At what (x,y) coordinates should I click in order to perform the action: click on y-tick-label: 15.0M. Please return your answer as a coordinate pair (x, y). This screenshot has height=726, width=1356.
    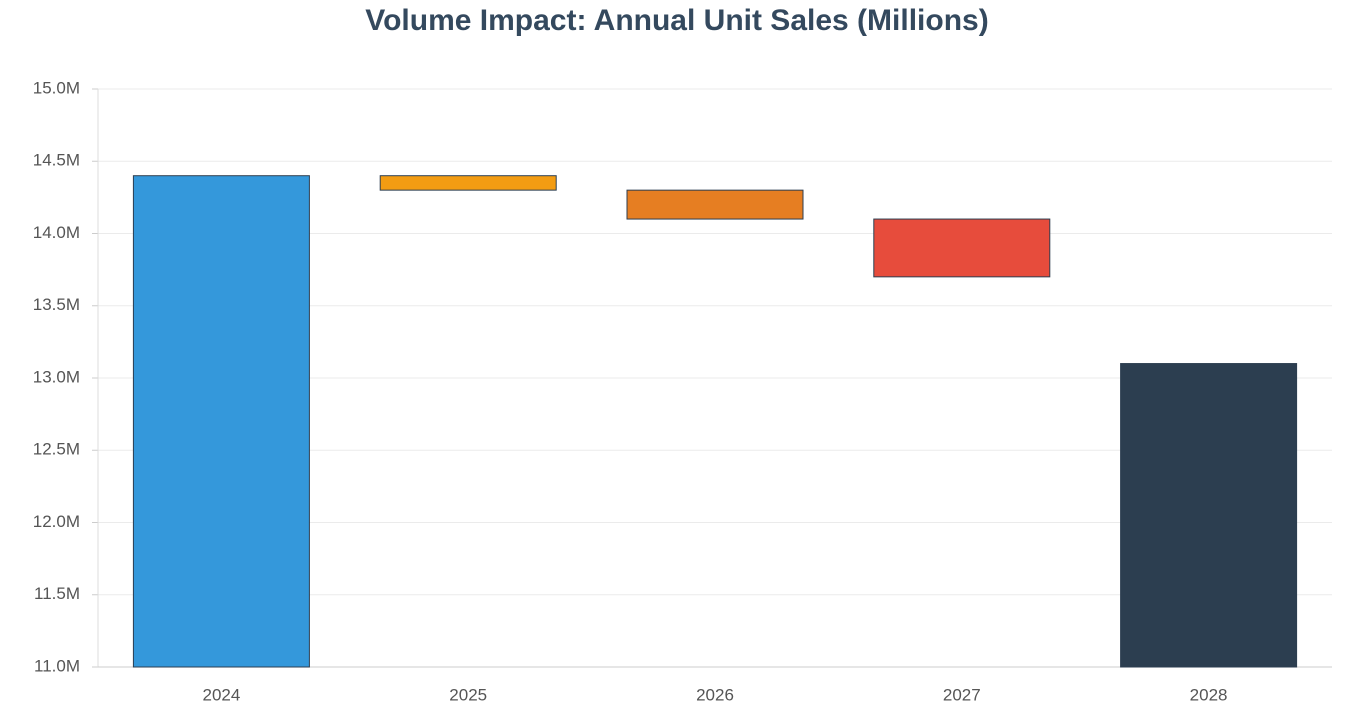
    Looking at the image, I should click on (56, 87).